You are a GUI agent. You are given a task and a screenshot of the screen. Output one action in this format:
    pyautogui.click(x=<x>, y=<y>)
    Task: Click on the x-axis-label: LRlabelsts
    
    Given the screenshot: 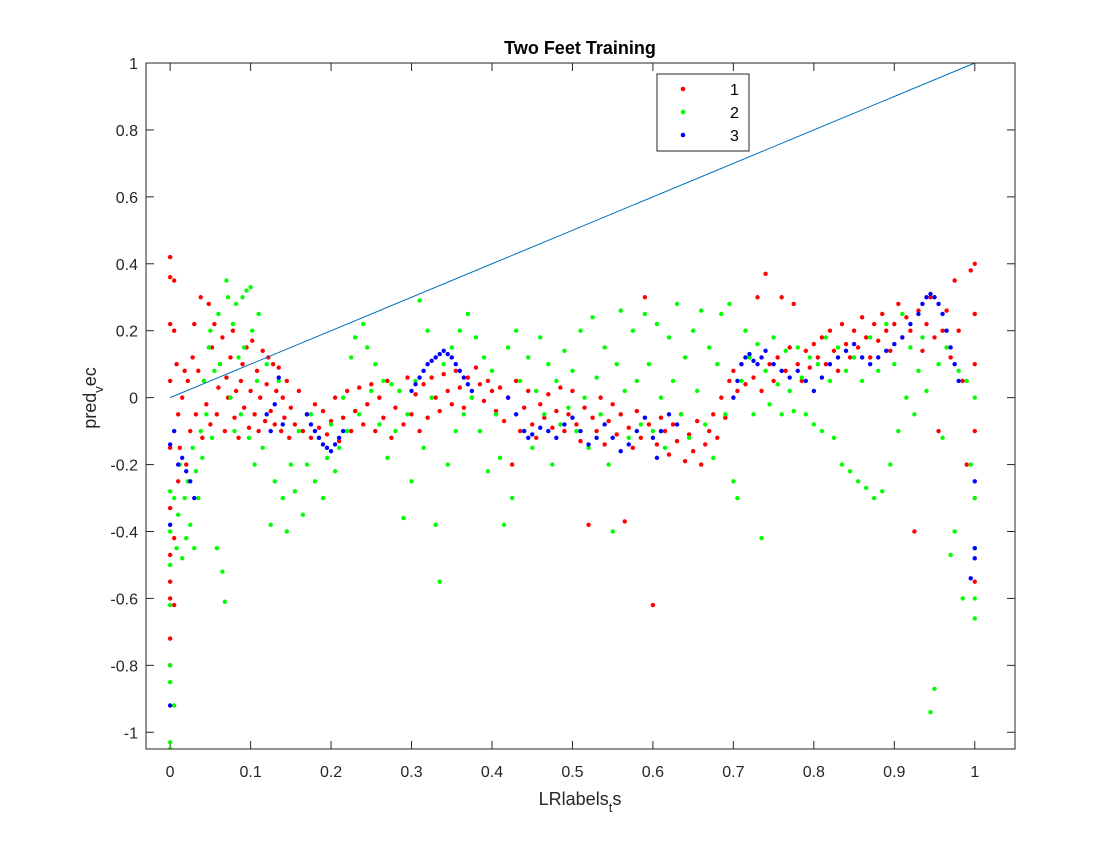 What is the action you would take?
    pyautogui.click(x=580, y=802)
    